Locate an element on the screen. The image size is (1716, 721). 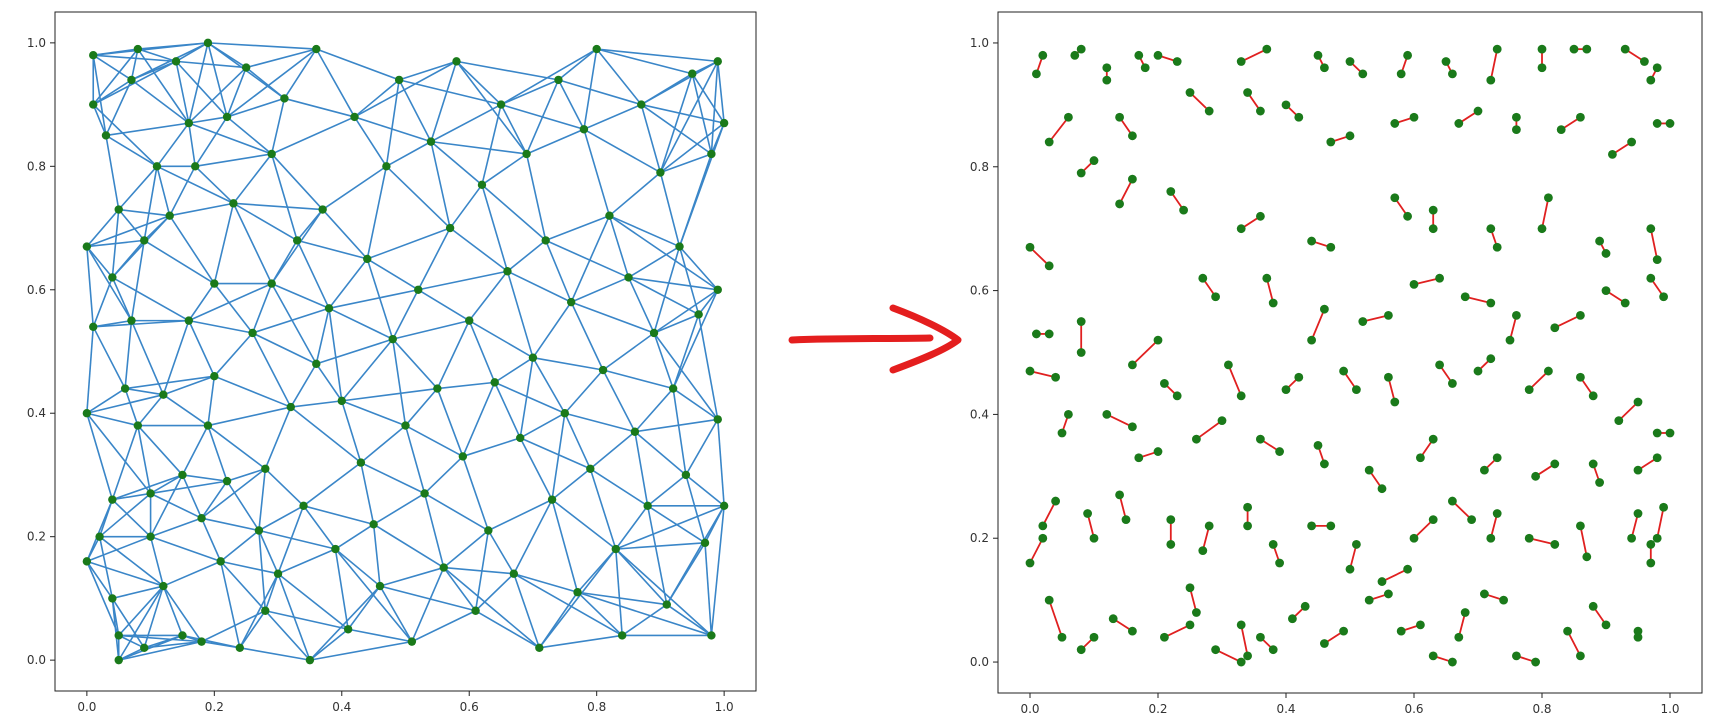
y-tick-label: 0.0 is located at coordinates (36, 660).